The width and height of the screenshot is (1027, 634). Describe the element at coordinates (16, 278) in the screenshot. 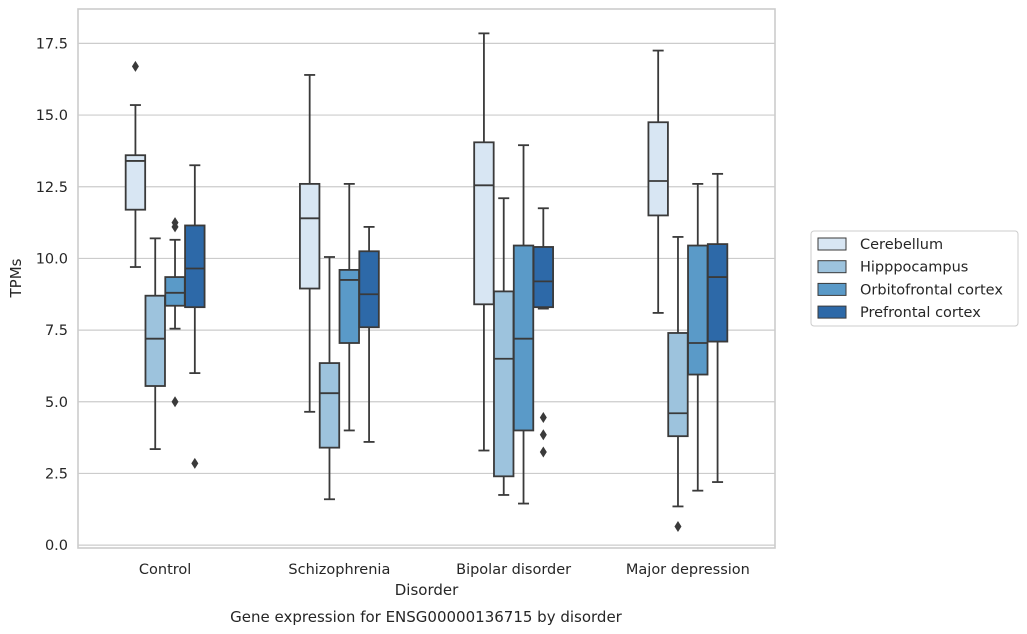

I see `y-axis-title: TPMs` at that location.